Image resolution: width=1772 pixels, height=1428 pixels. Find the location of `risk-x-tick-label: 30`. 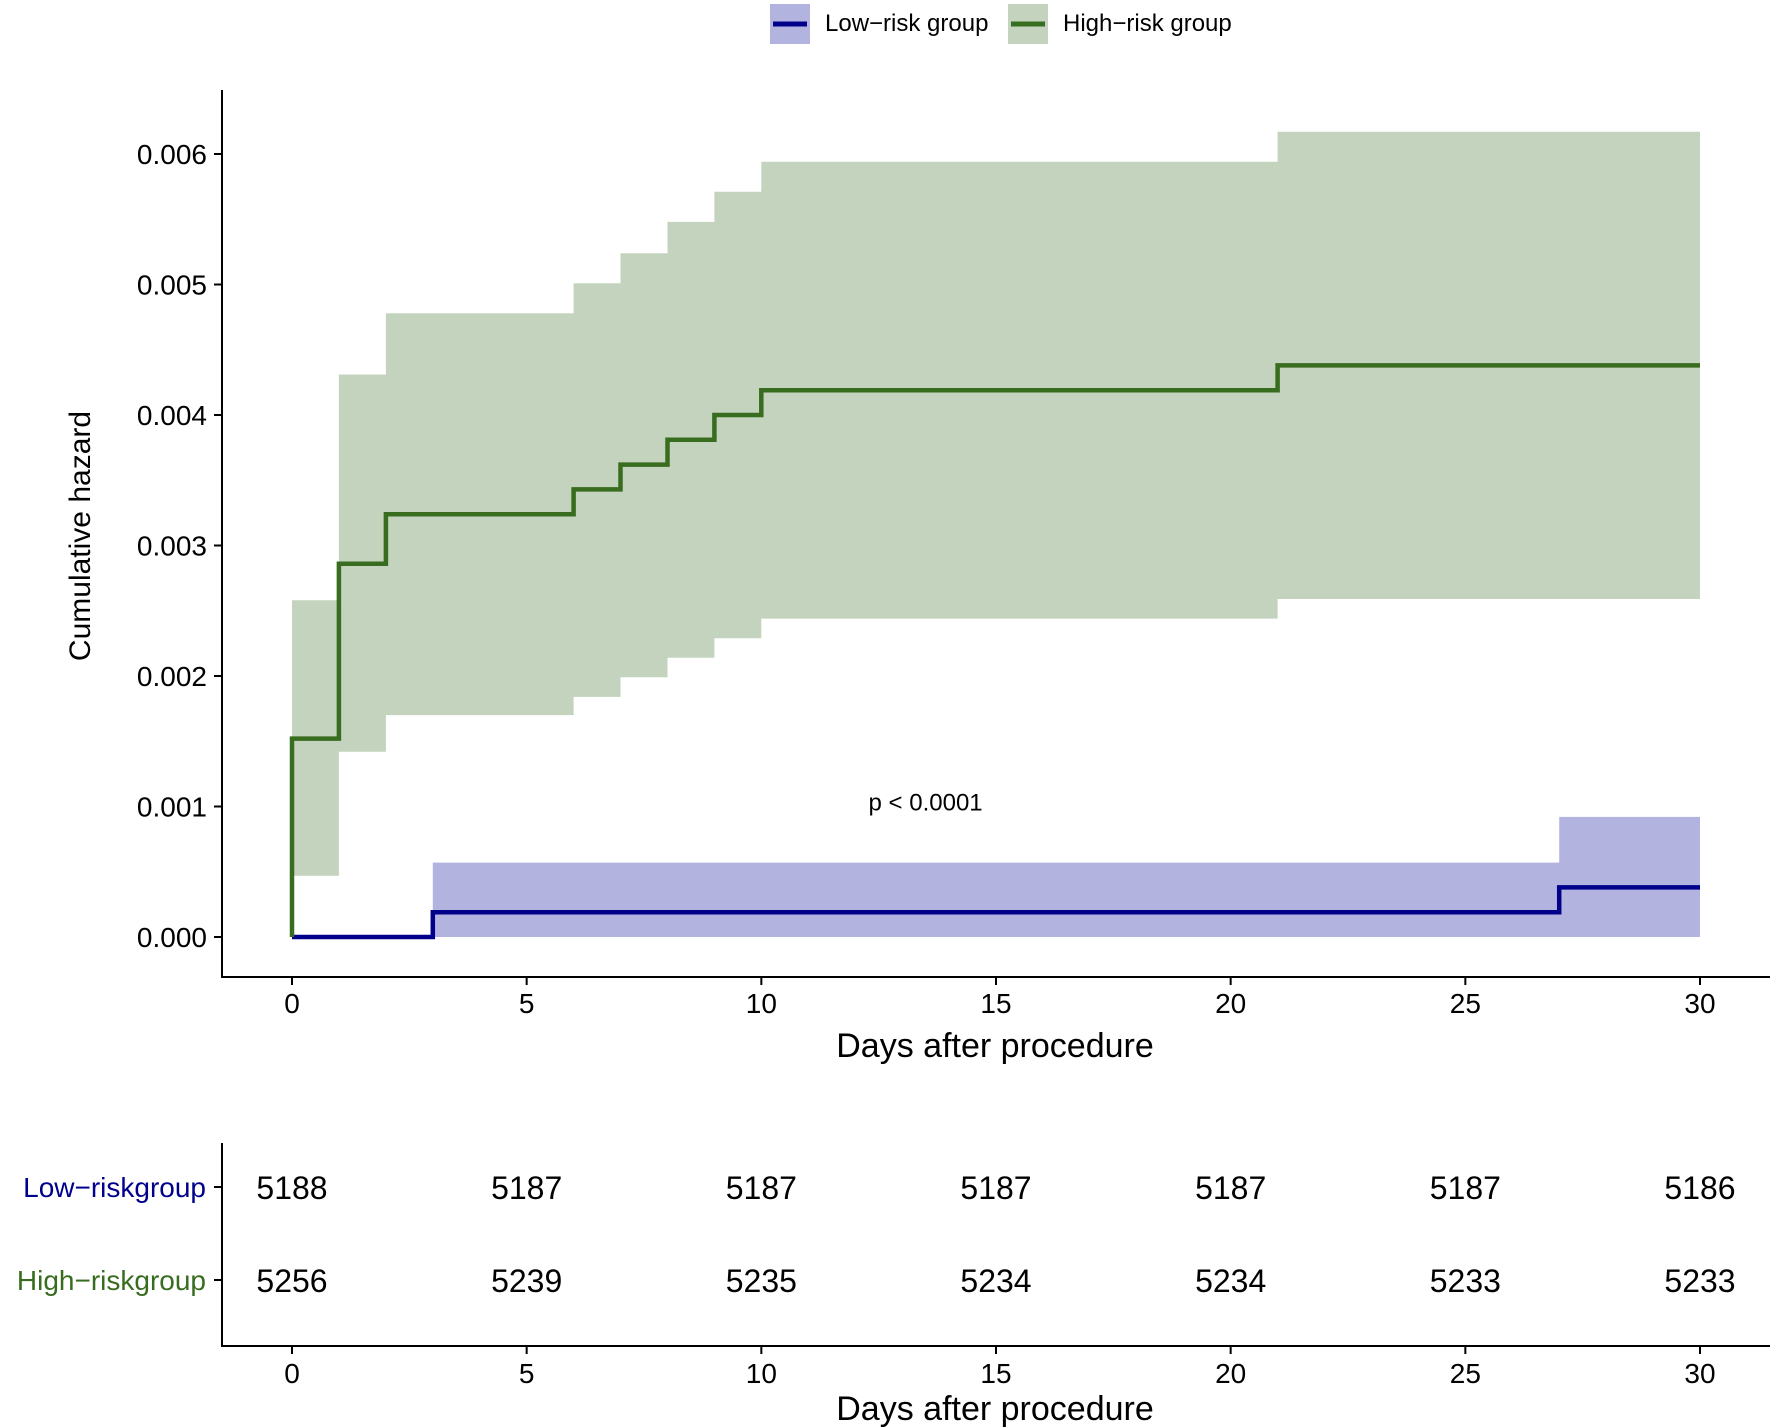

risk-x-tick-label: 30 is located at coordinates (1699, 1373).